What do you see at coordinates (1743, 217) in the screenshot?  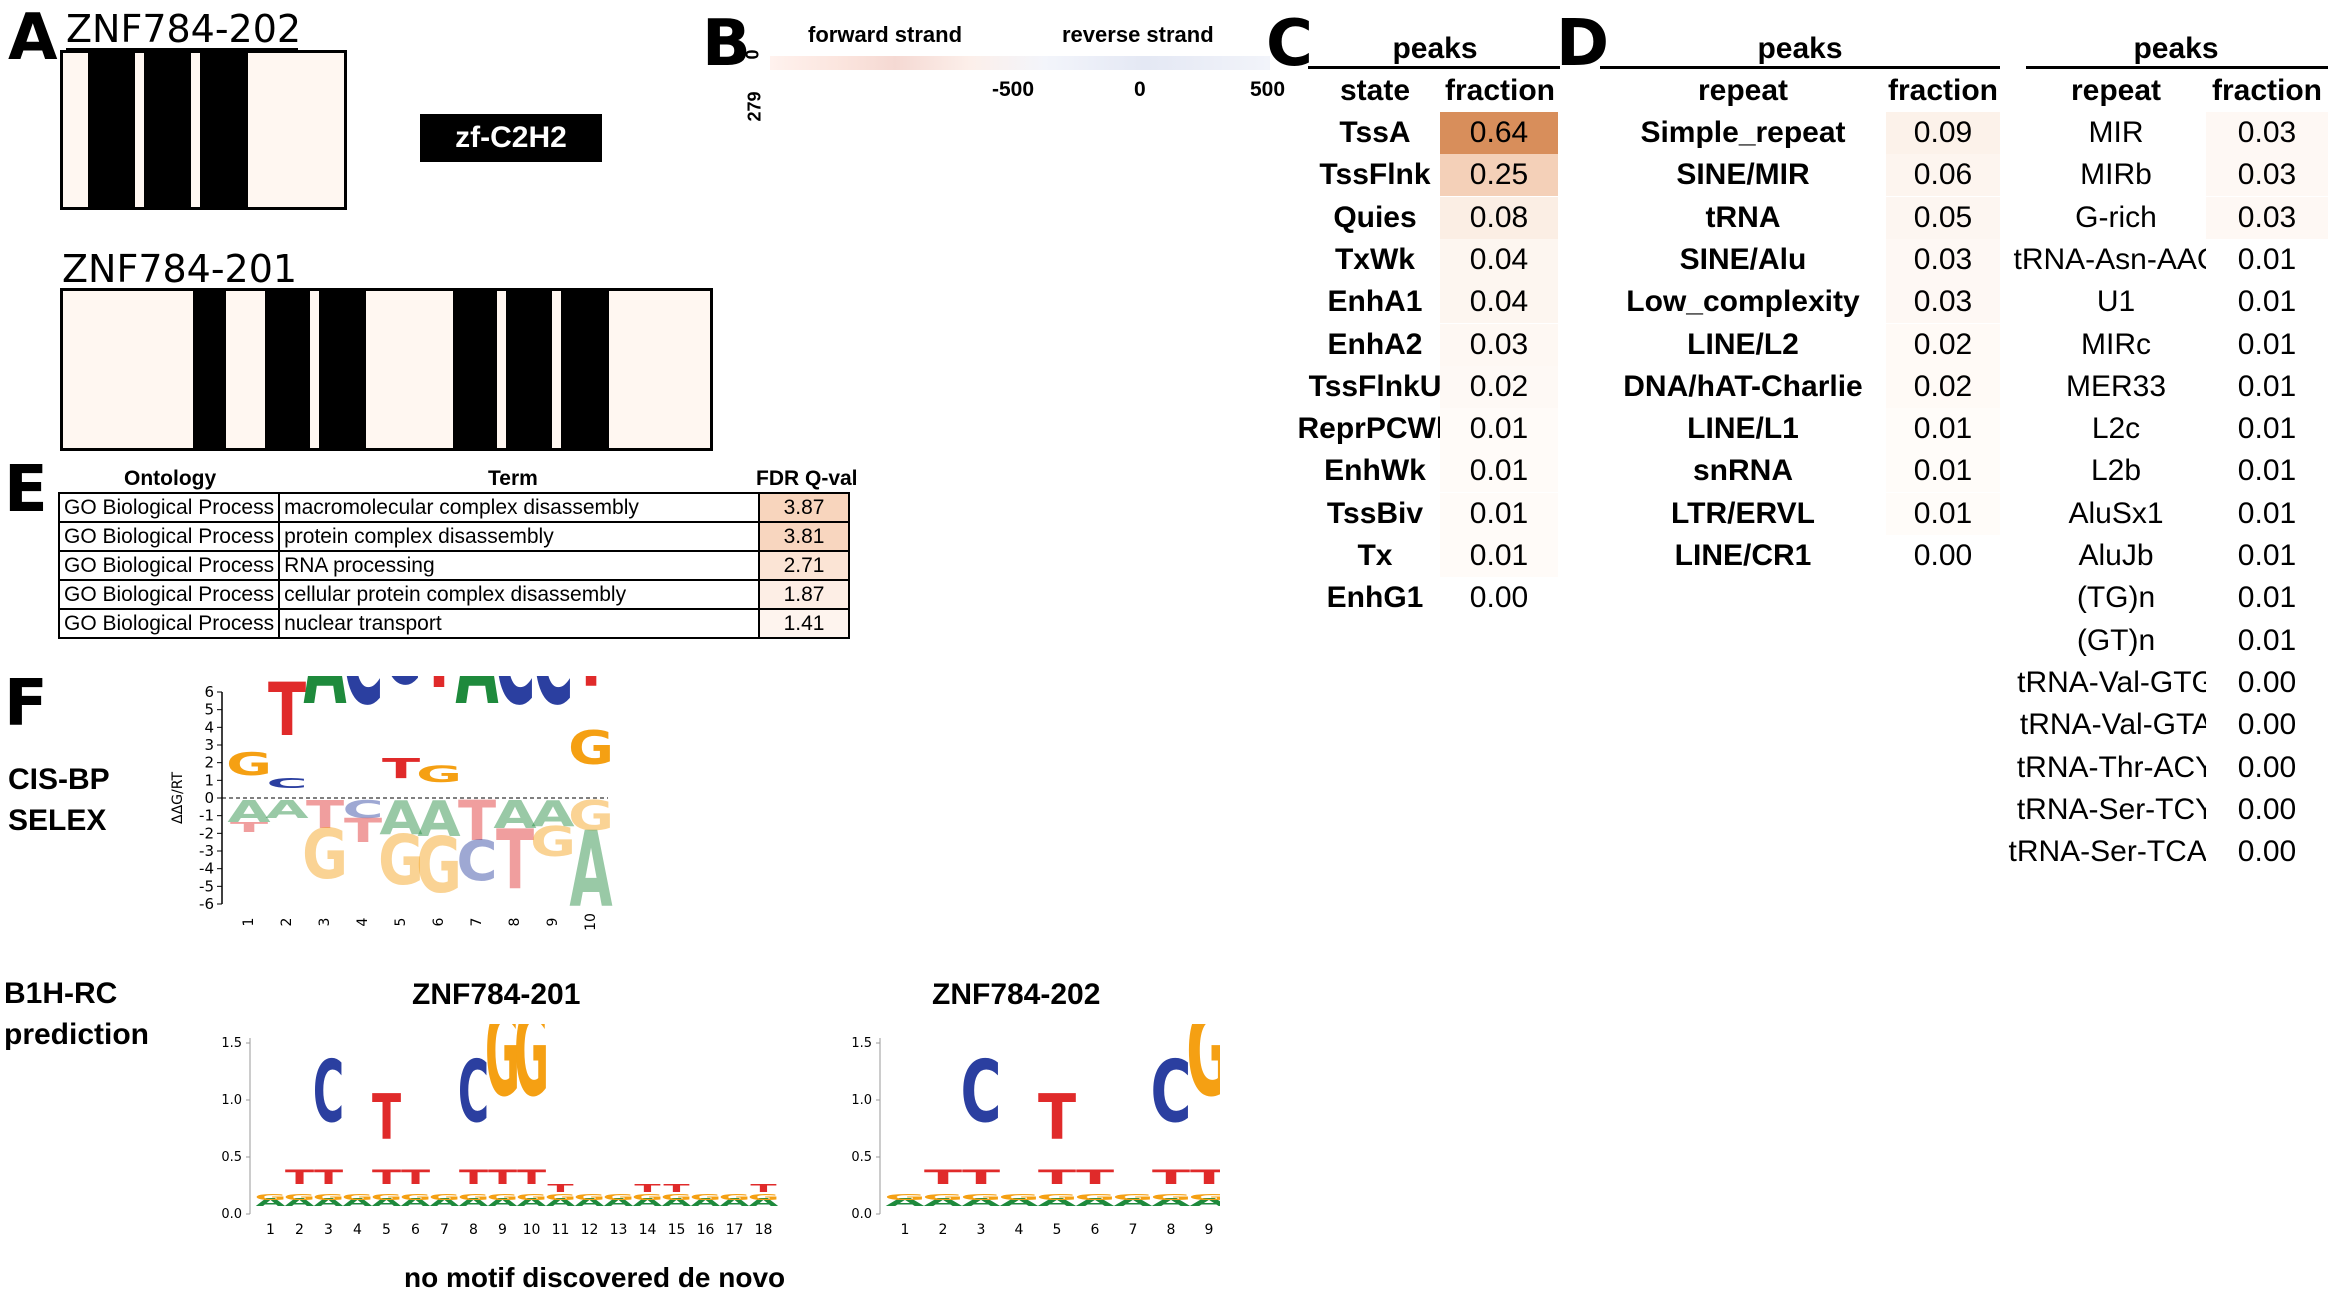 I see `repeat-family-row-label: tRNA` at bounding box center [1743, 217].